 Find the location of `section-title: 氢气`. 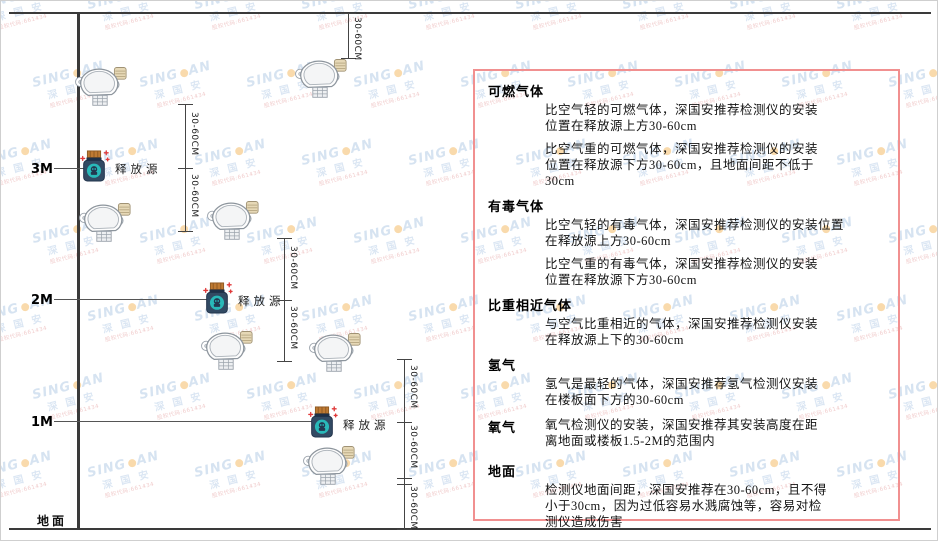

section-title: 氢气 is located at coordinates (502, 365).